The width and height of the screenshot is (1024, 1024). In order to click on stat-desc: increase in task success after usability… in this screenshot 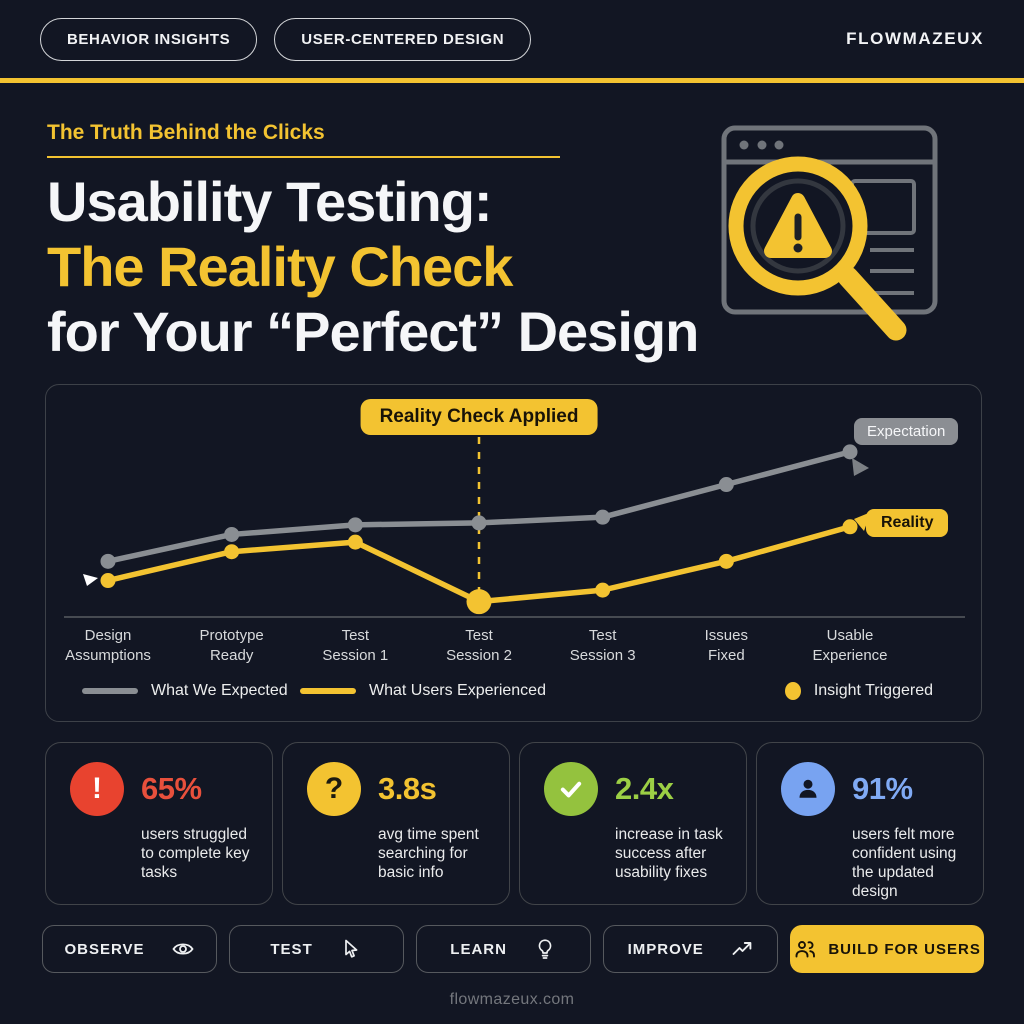, I will do `click(669, 853)`.